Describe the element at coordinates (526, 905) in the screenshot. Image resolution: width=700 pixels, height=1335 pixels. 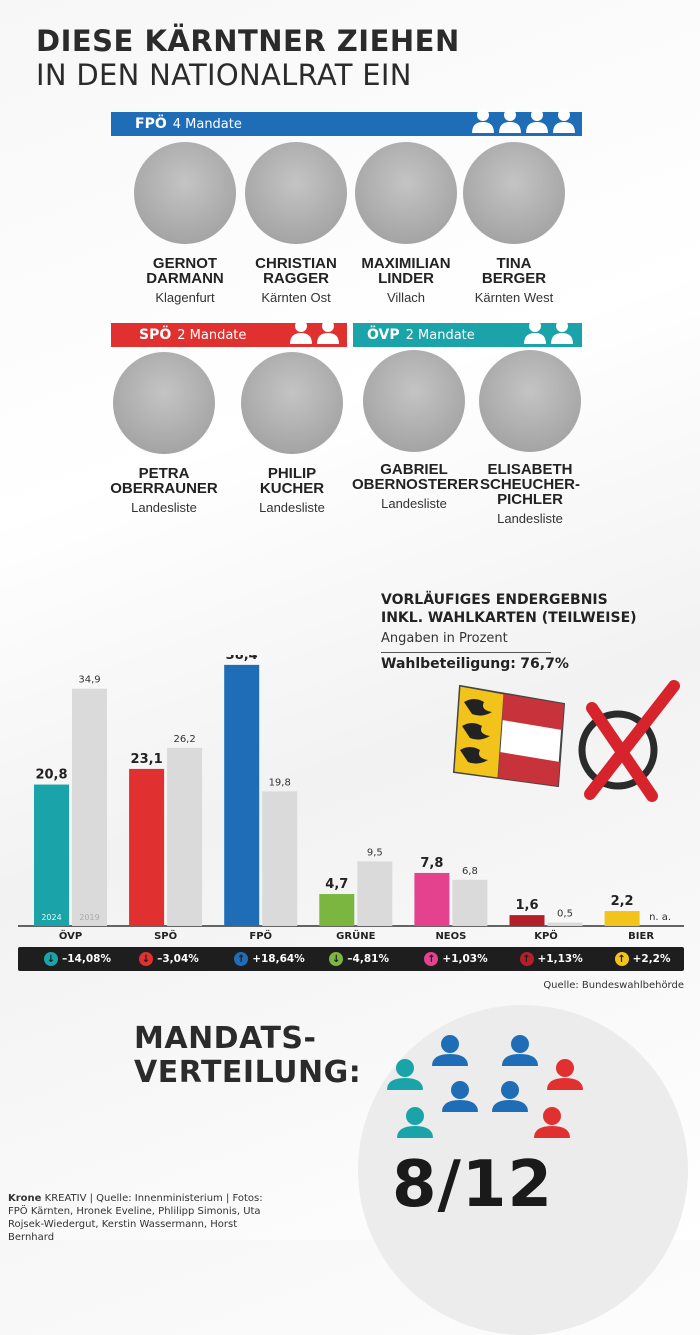
I see `value-label-2024: 1,6` at that location.